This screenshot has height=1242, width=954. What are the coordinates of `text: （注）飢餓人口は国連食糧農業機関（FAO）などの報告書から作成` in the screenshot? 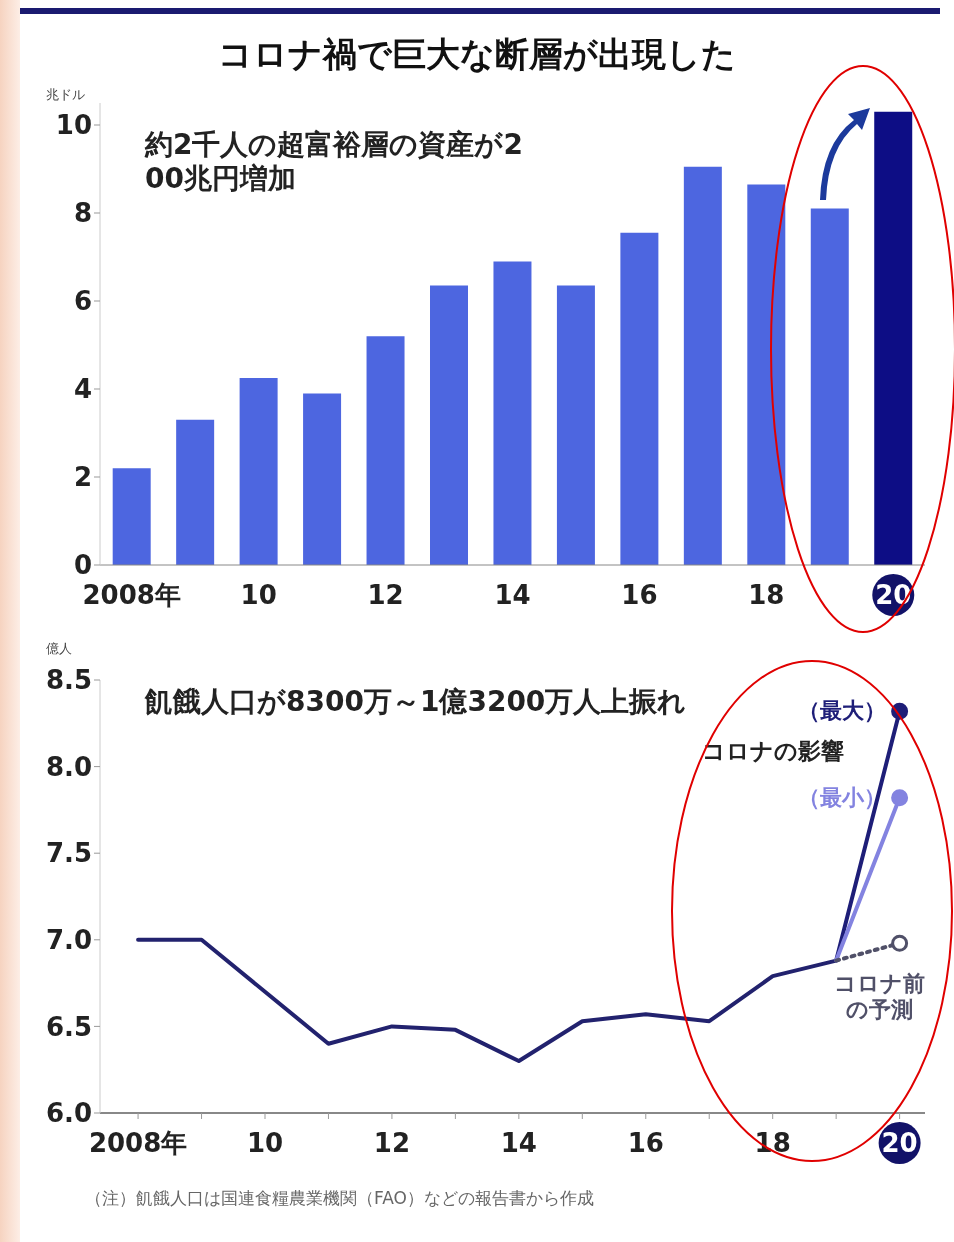 It's located at (339, 1198).